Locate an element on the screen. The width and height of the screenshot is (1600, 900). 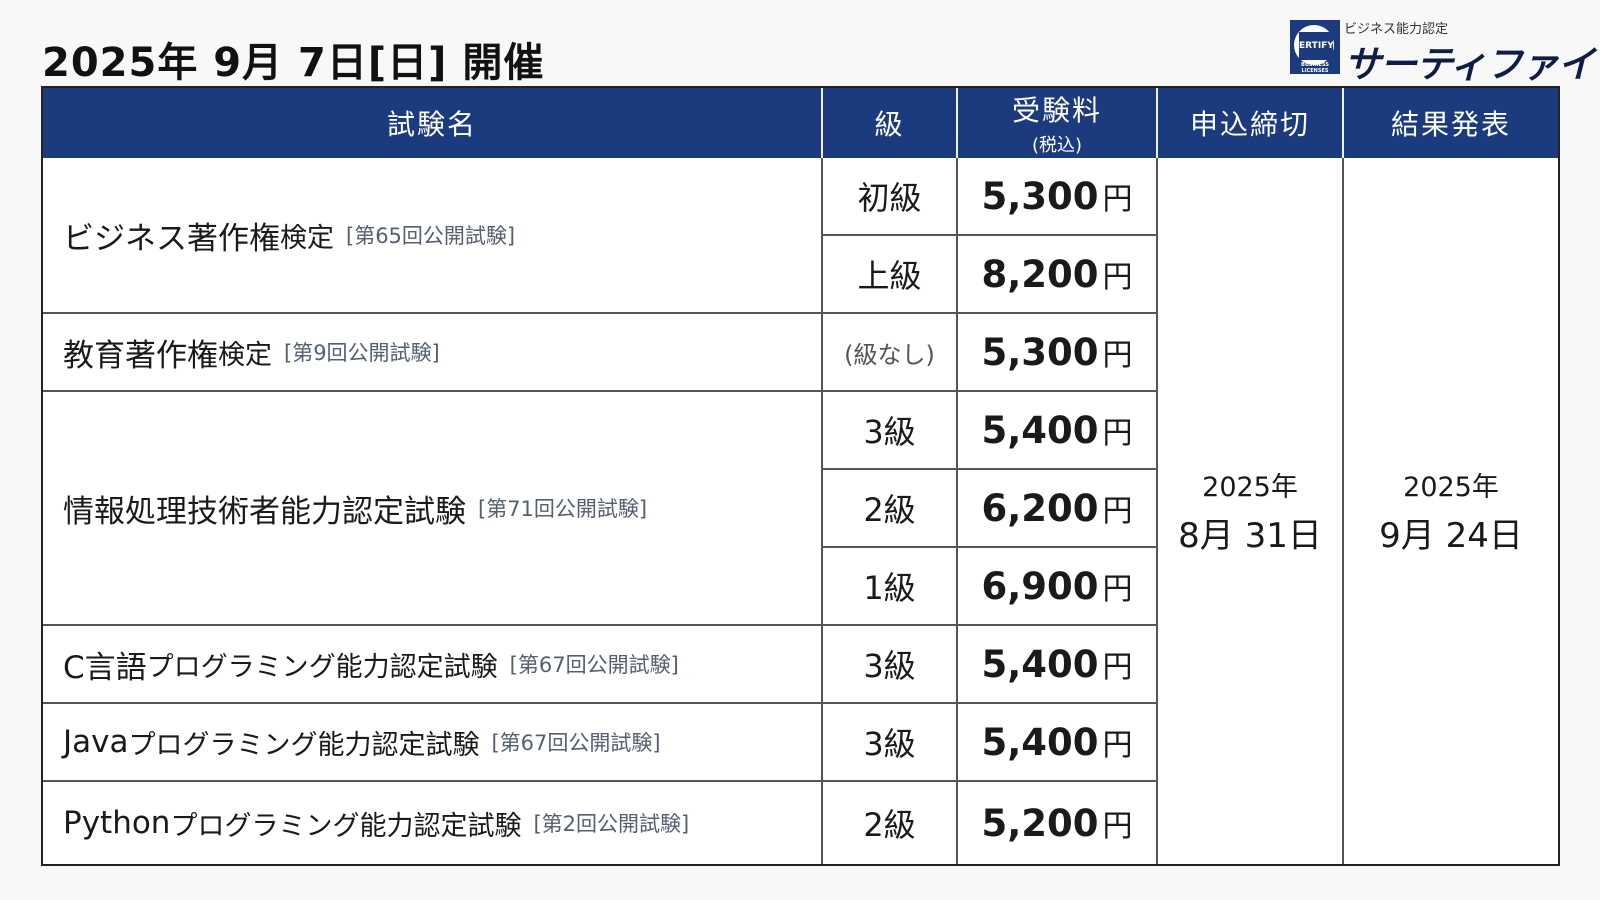
logo-mark-text: ERTIFY is located at coordinates (1316, 46).